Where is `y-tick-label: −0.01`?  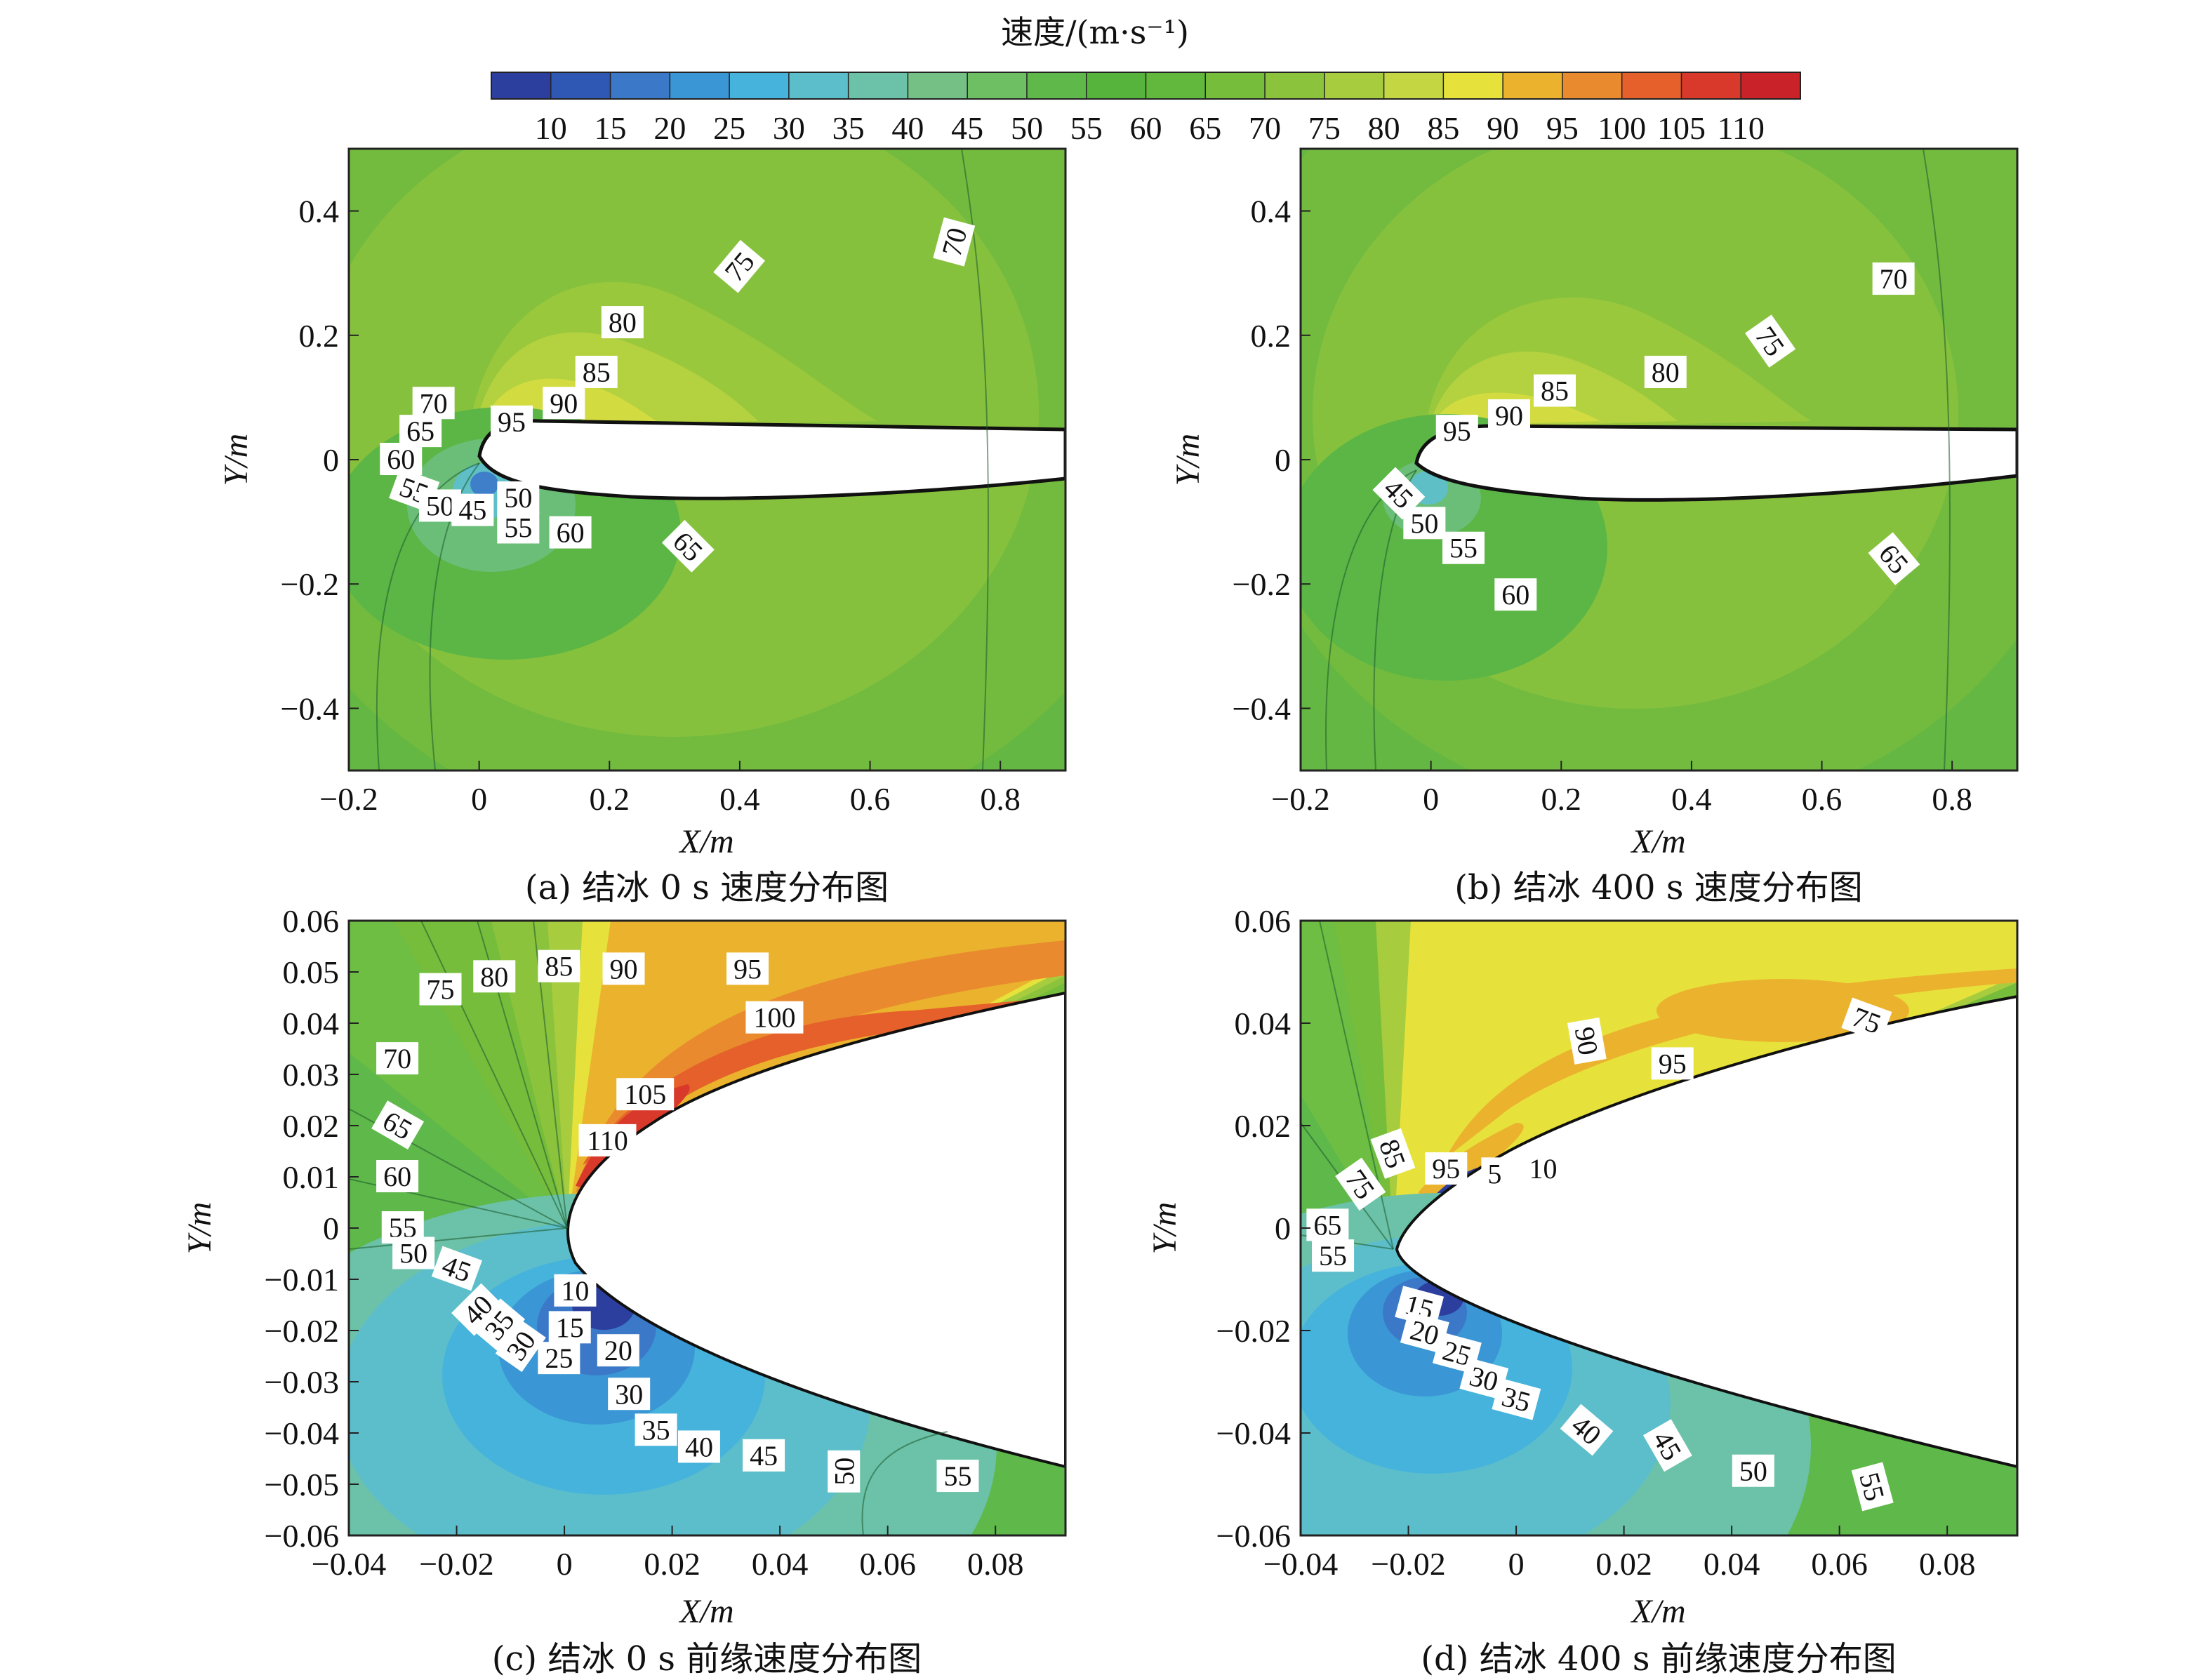
y-tick-label: −0.01 is located at coordinates (302, 1280).